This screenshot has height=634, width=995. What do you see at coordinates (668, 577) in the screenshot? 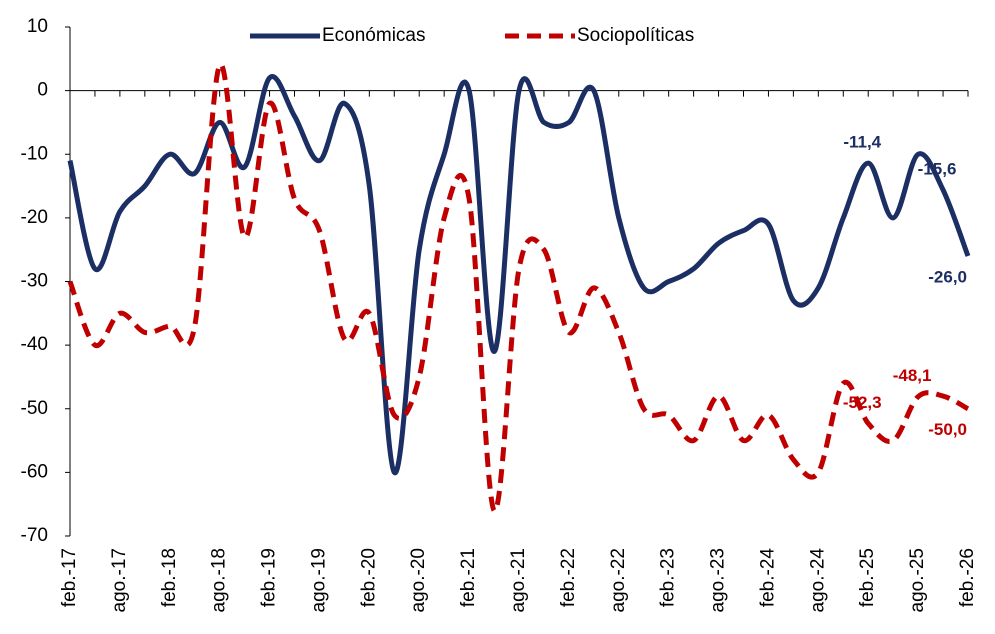
I see `x-tick-label: feb.-23` at bounding box center [668, 577].